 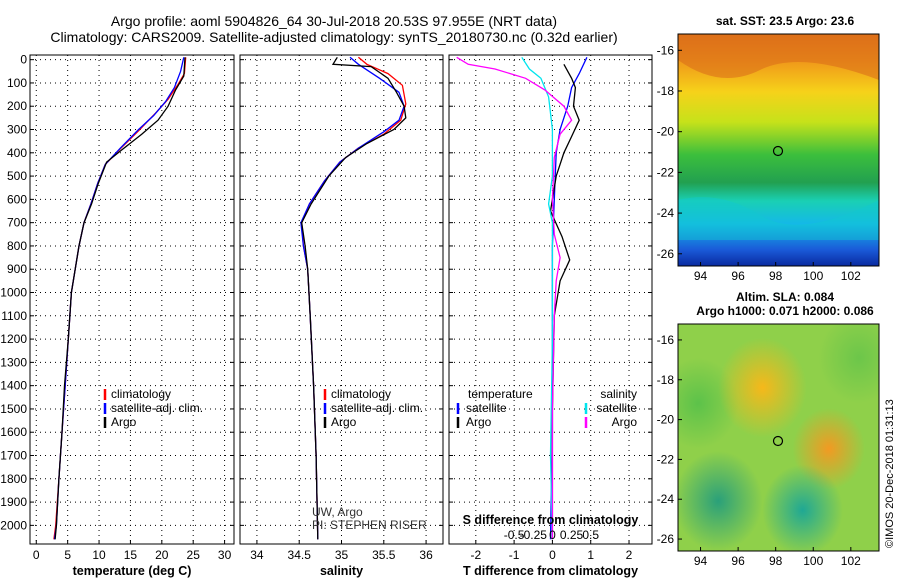 I want to click on series-line-climatology, so click(x=354, y=298).